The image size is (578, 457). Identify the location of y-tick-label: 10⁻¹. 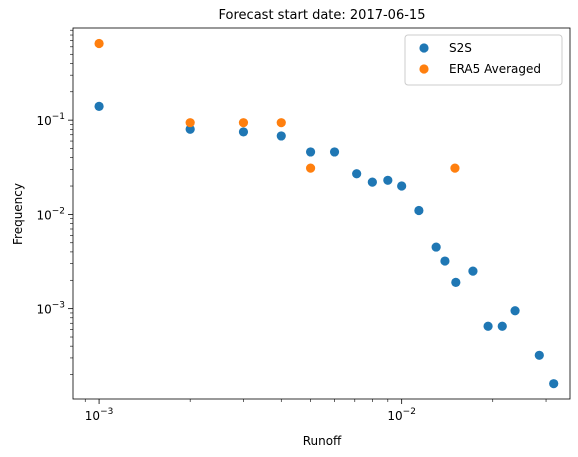
(50, 120).